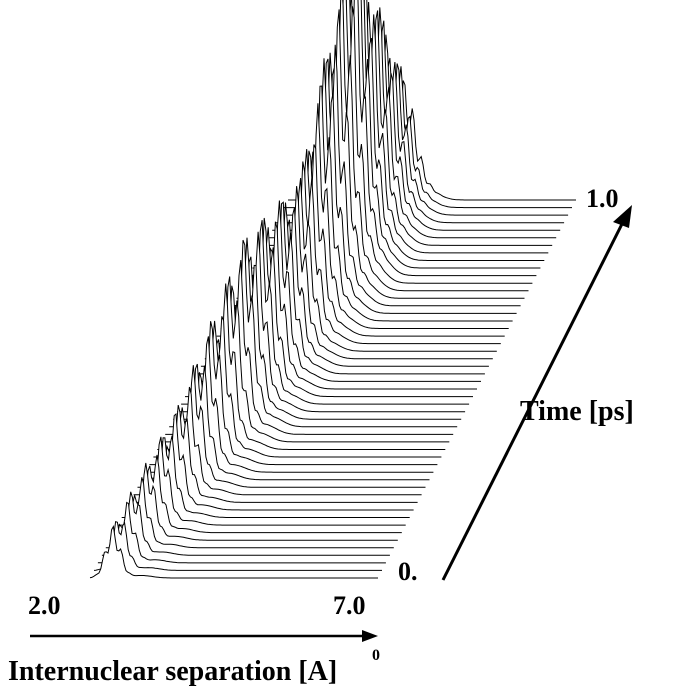  I want to click on x-tick-label-start: 2.0, so click(44, 605).